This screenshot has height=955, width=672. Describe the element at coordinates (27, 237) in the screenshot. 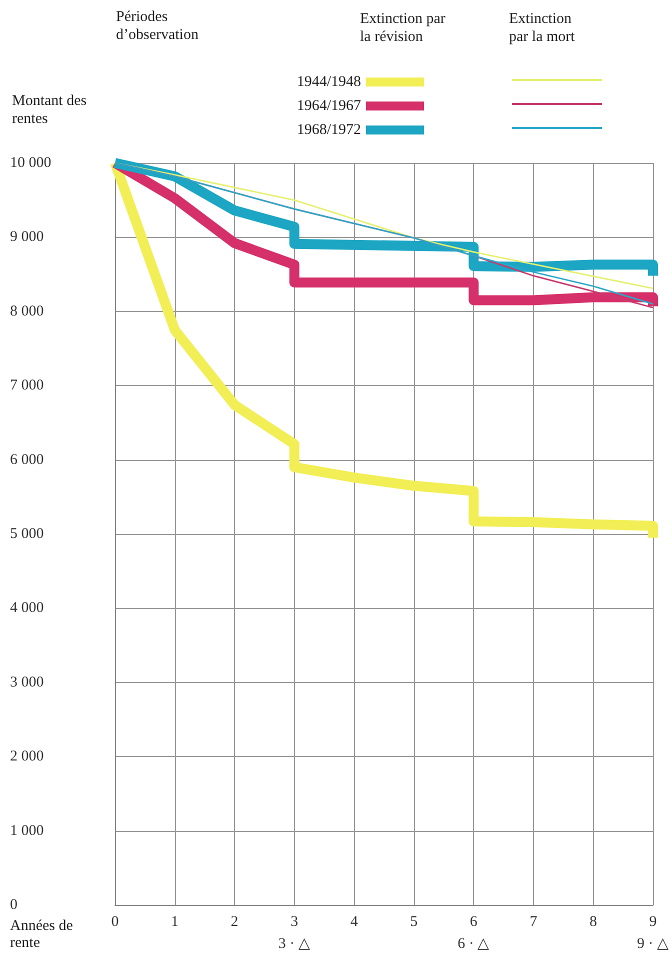

I see `y-tick-label: 9 000` at that location.